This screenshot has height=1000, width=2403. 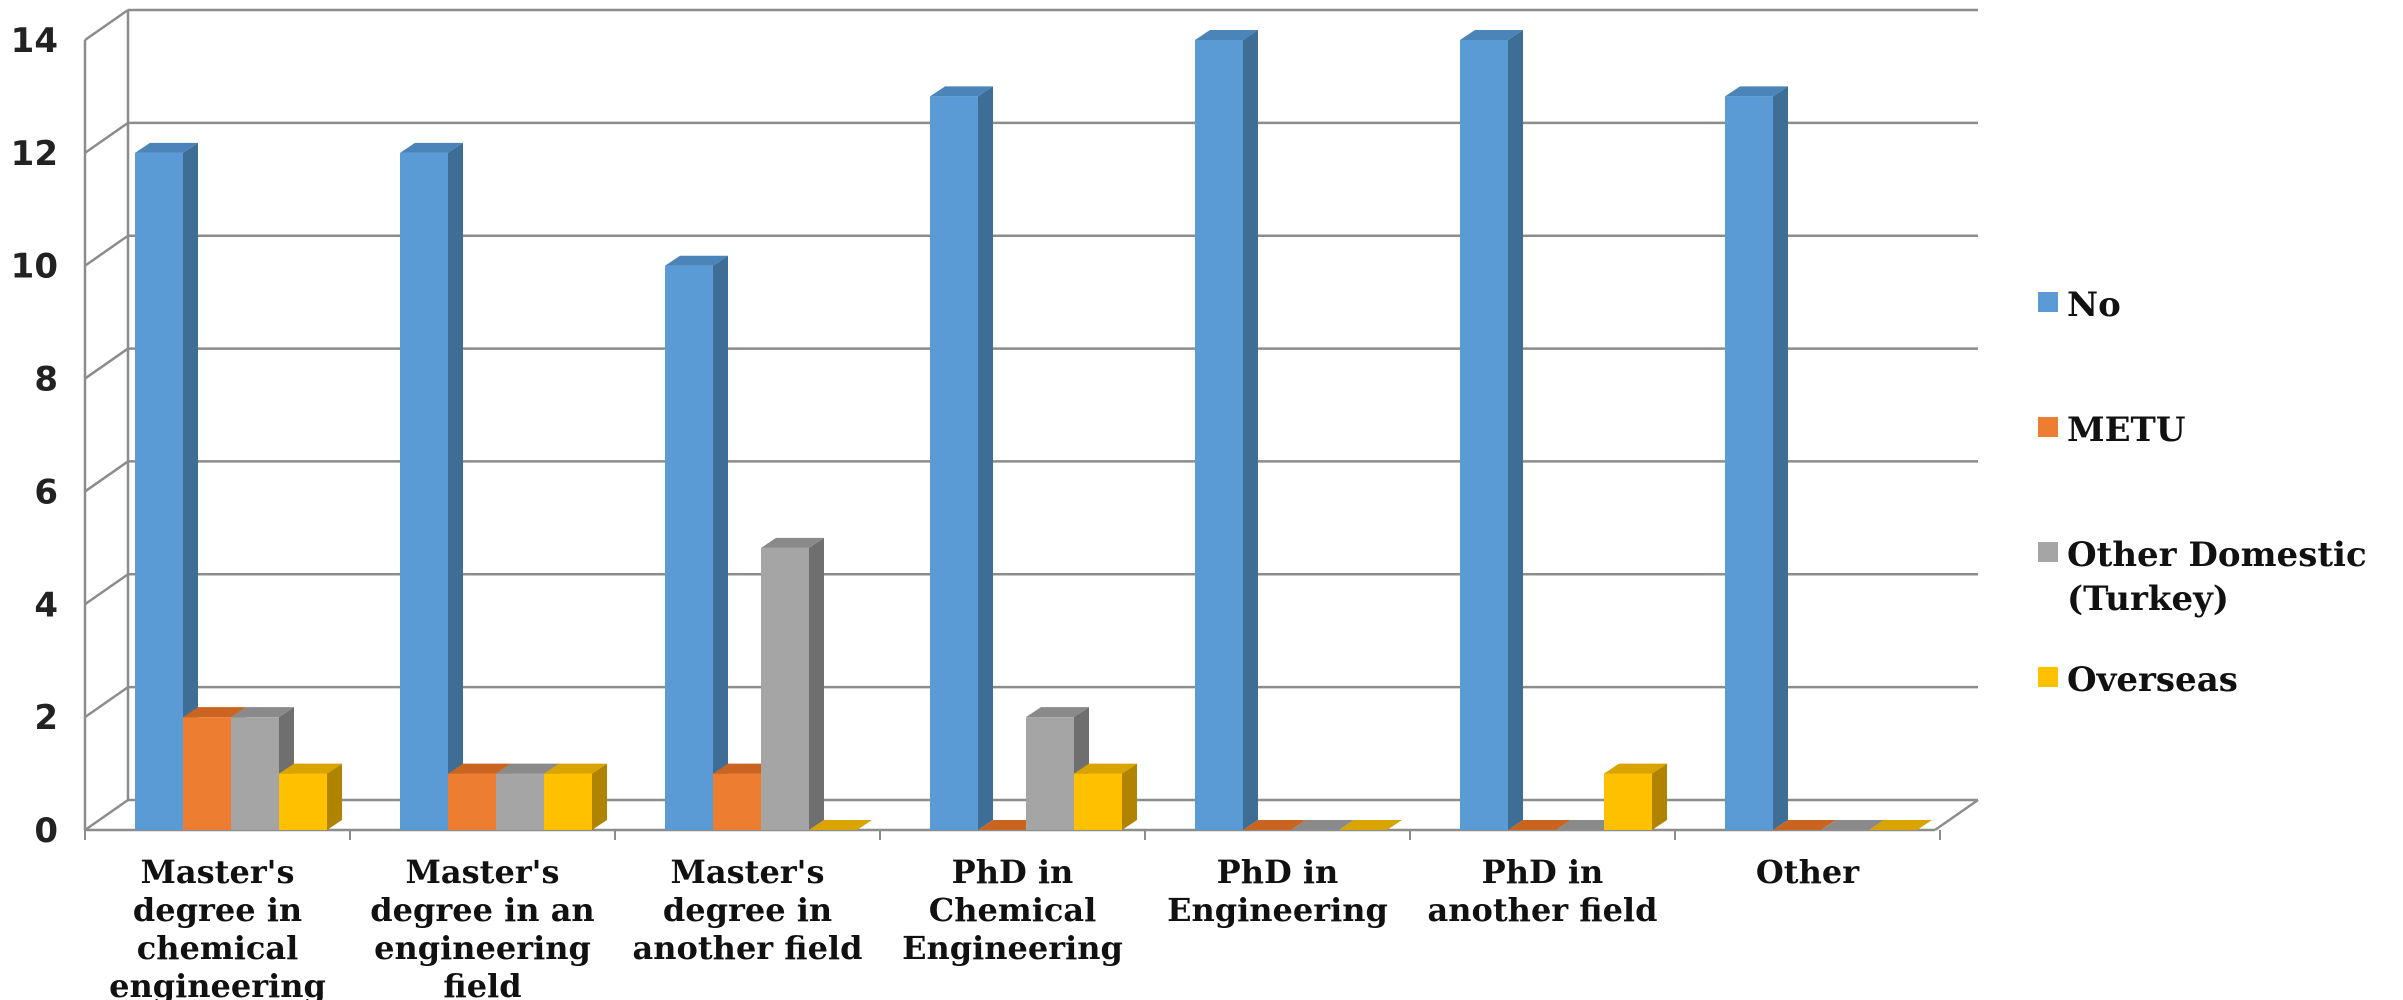 I want to click on legend-label-line: No, so click(x=2094, y=305).